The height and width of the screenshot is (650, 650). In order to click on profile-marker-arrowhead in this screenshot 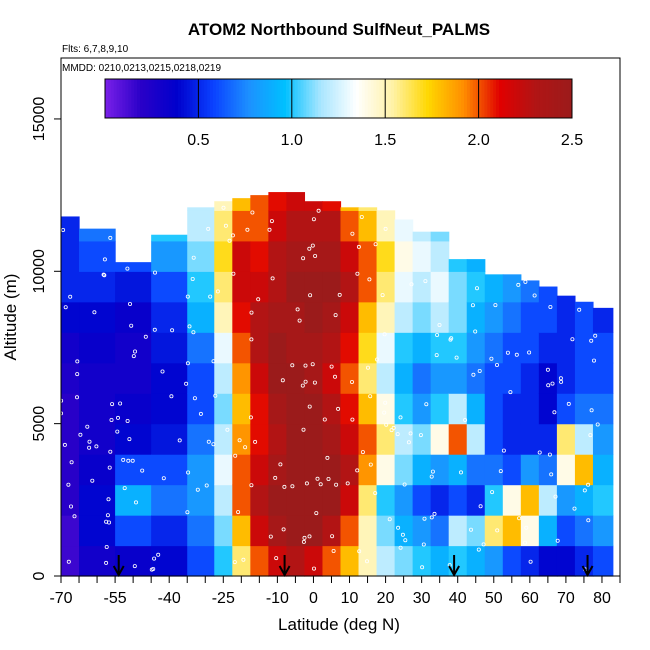, I will do `click(454, 571)`.